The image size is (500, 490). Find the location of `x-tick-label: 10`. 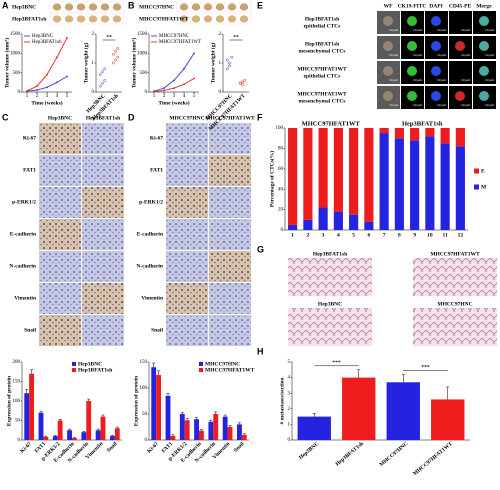

x-tick-label: 10 is located at coordinates (430, 235).